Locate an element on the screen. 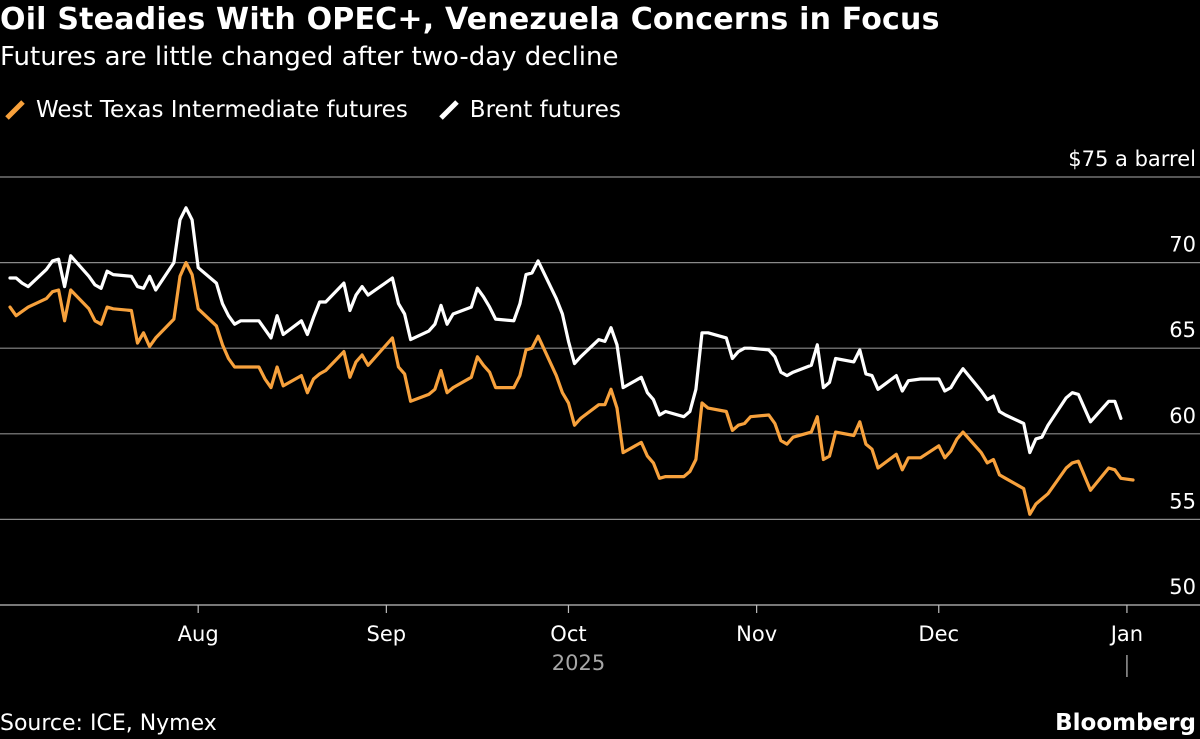 The image size is (1200, 739). y-tick-label-75: $75 a barrel is located at coordinates (1132, 159).